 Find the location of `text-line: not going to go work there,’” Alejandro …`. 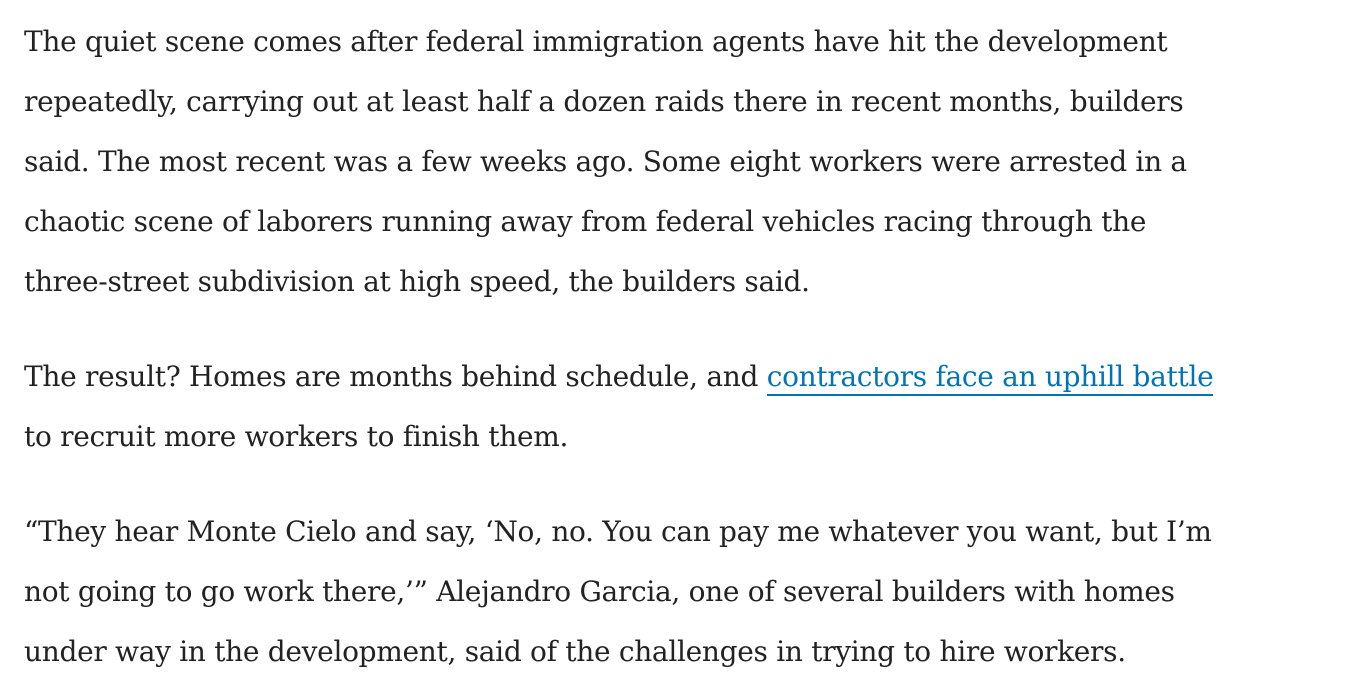

text-line: not going to go work there,’” Alejandro … is located at coordinates (599, 591).